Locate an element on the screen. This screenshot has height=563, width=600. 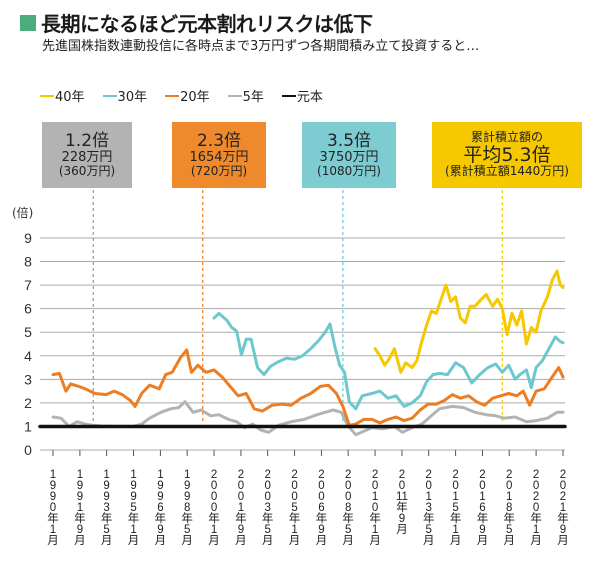
chart-title: 長期になるほど元本割れリスクは低下 is located at coordinates (207, 24).